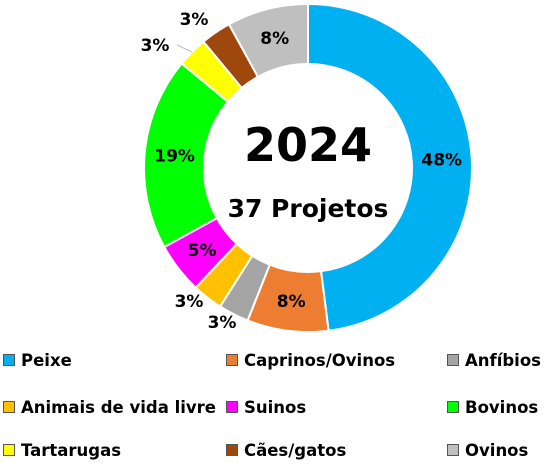 The image size is (550, 465). I want to click on legend-label: Caprinos/Ovinos, so click(320, 360).